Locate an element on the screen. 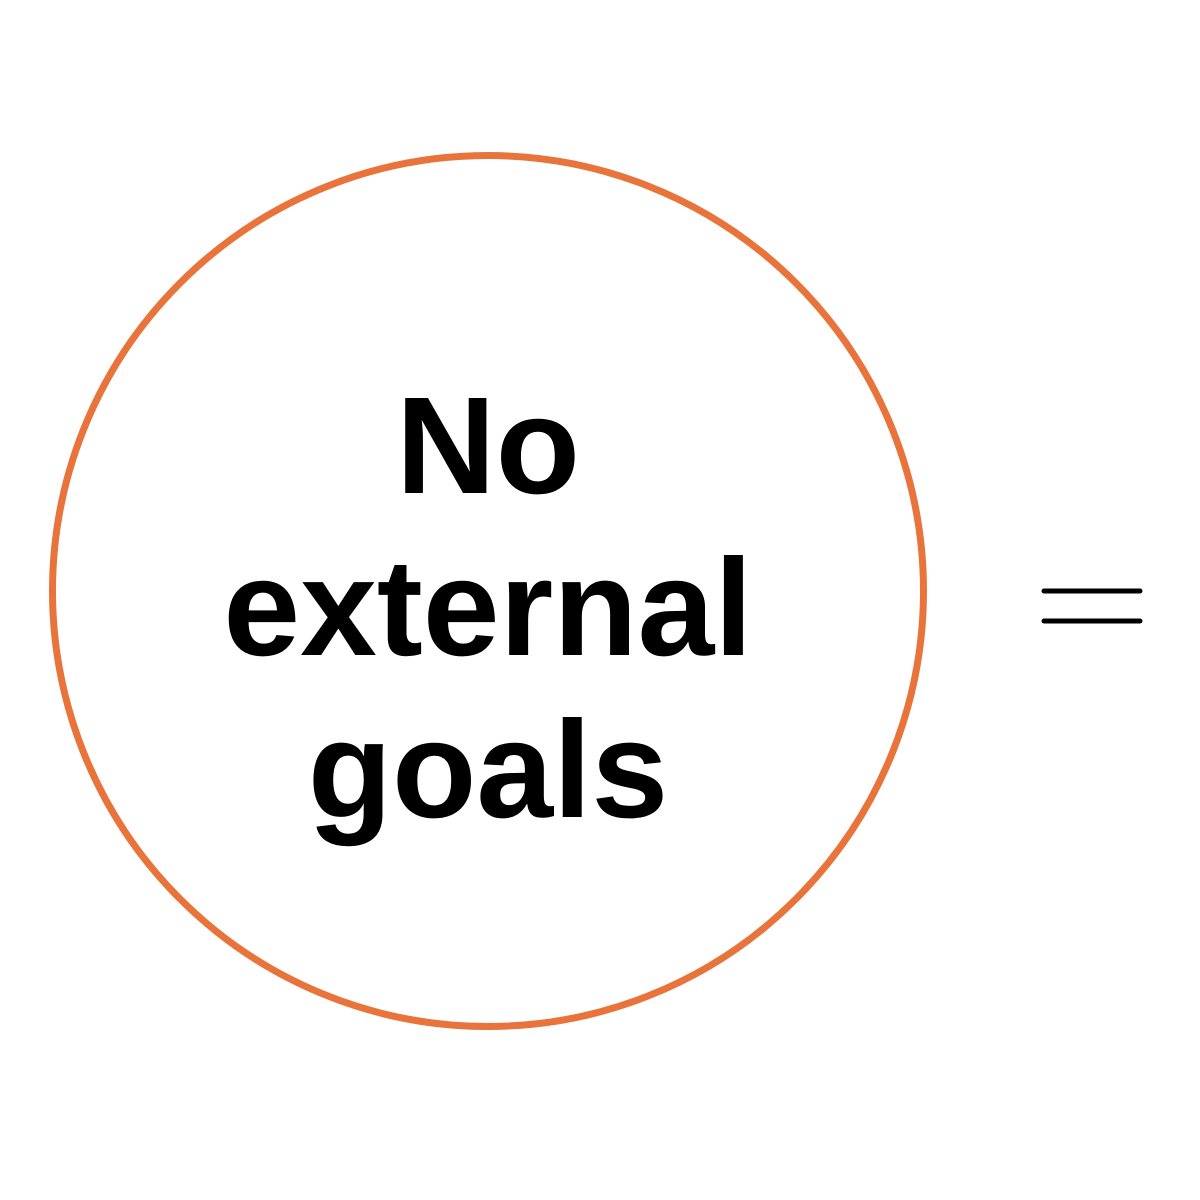  equals-icon is located at coordinates (1092, 606).